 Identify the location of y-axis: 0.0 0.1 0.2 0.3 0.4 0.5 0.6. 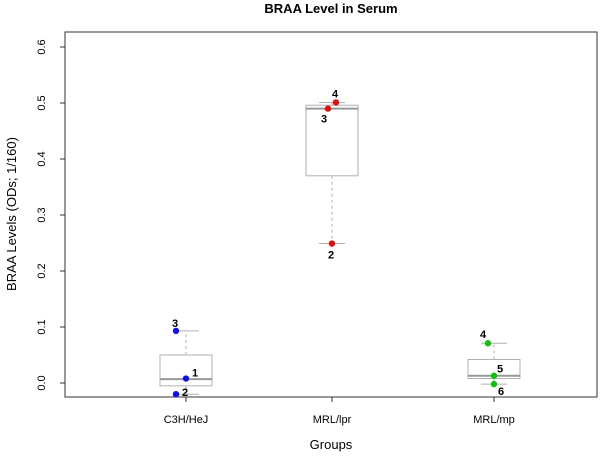
(50, 215).